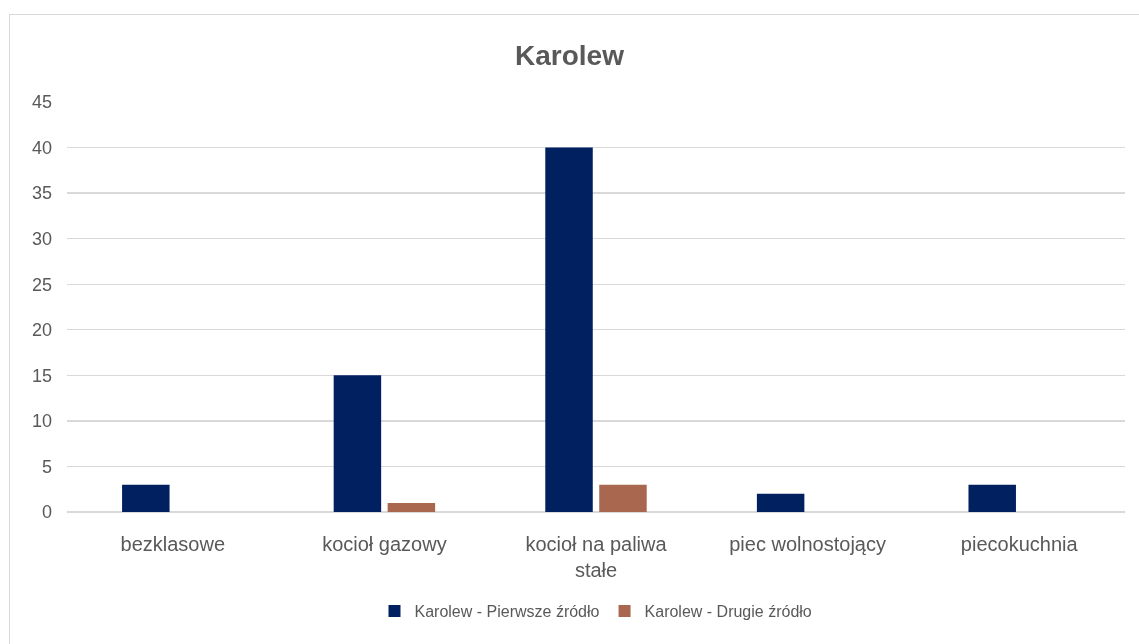 This screenshot has height=644, width=1139. I want to click on y-tick-label: 20, so click(41, 330).